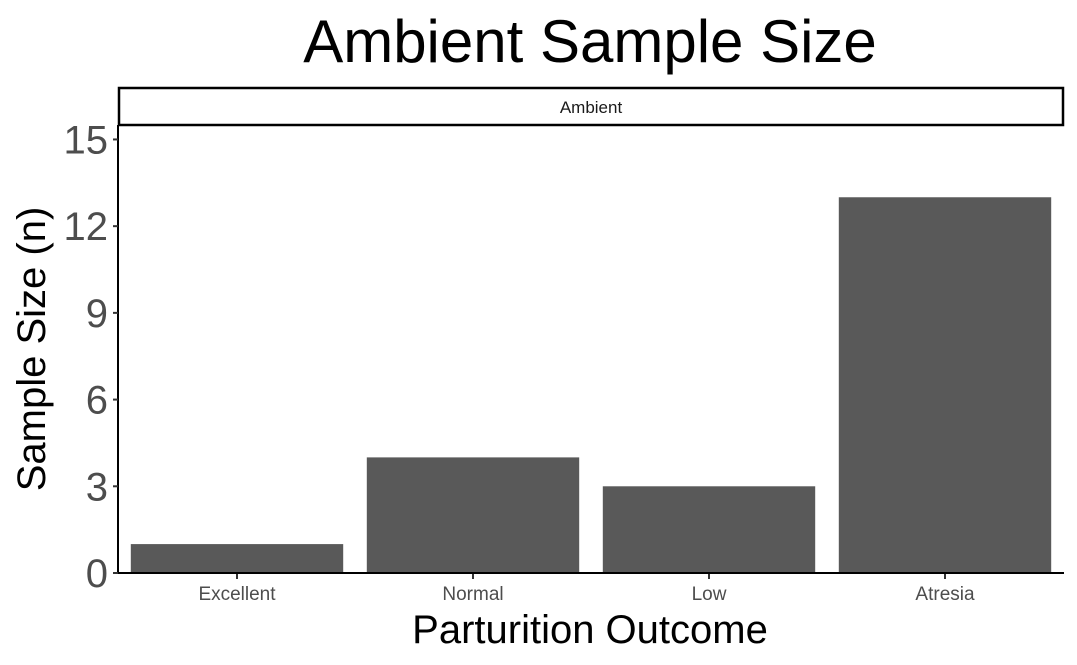 The image size is (1077, 665). Describe the element at coordinates (586, 589) in the screenshot. I see `x-axis-ticks: Excellent Normal Low Atresia` at that location.